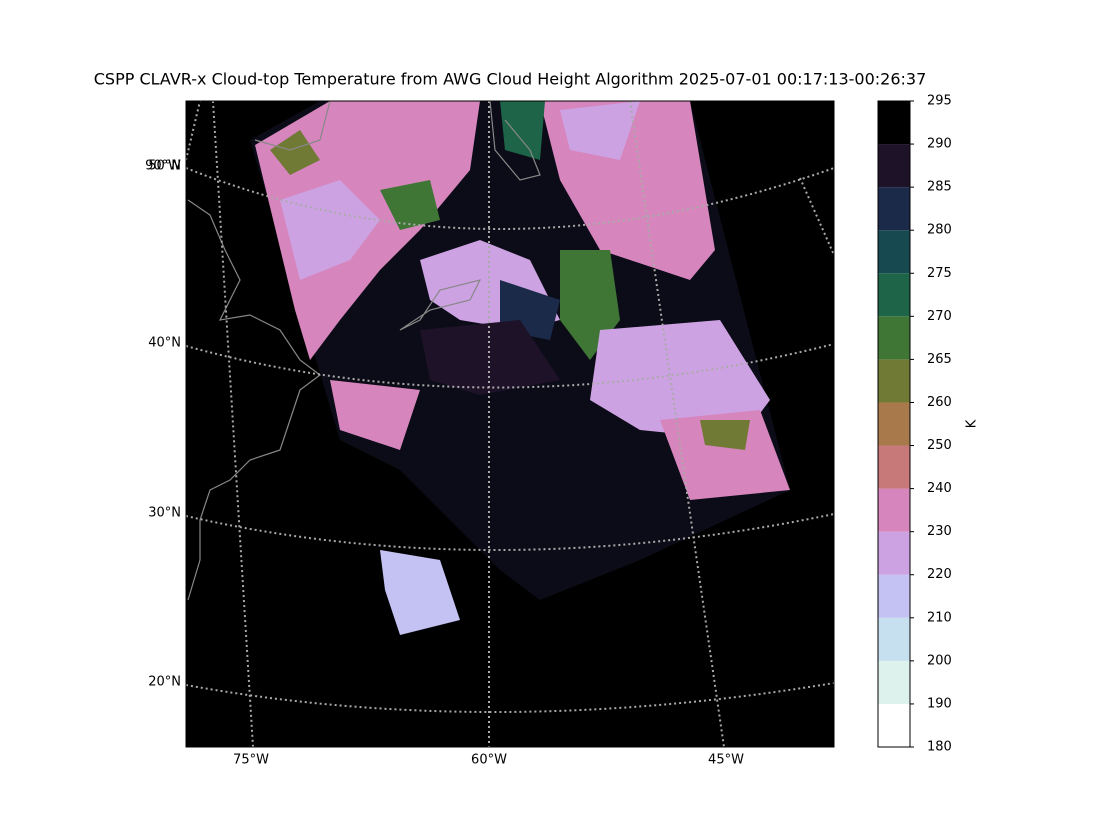 The image size is (1120, 840). What do you see at coordinates (939, 359) in the screenshot?
I see `colorbar-tick-label: 265` at bounding box center [939, 359].